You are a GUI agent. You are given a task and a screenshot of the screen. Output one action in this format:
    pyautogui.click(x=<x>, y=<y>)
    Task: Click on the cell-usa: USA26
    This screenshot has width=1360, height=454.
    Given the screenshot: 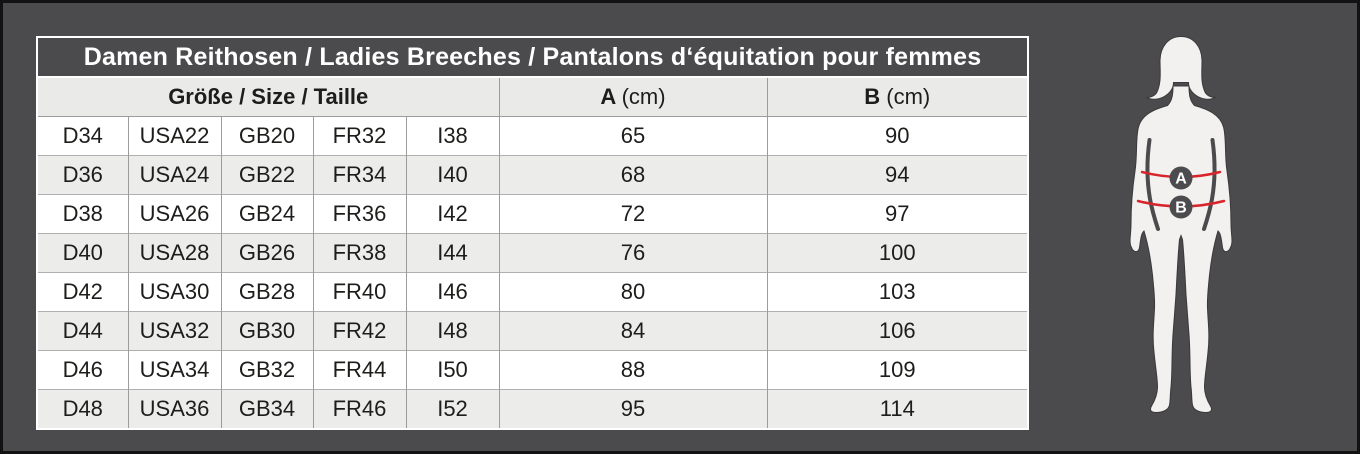 What is the action you would take?
    pyautogui.click(x=174, y=214)
    